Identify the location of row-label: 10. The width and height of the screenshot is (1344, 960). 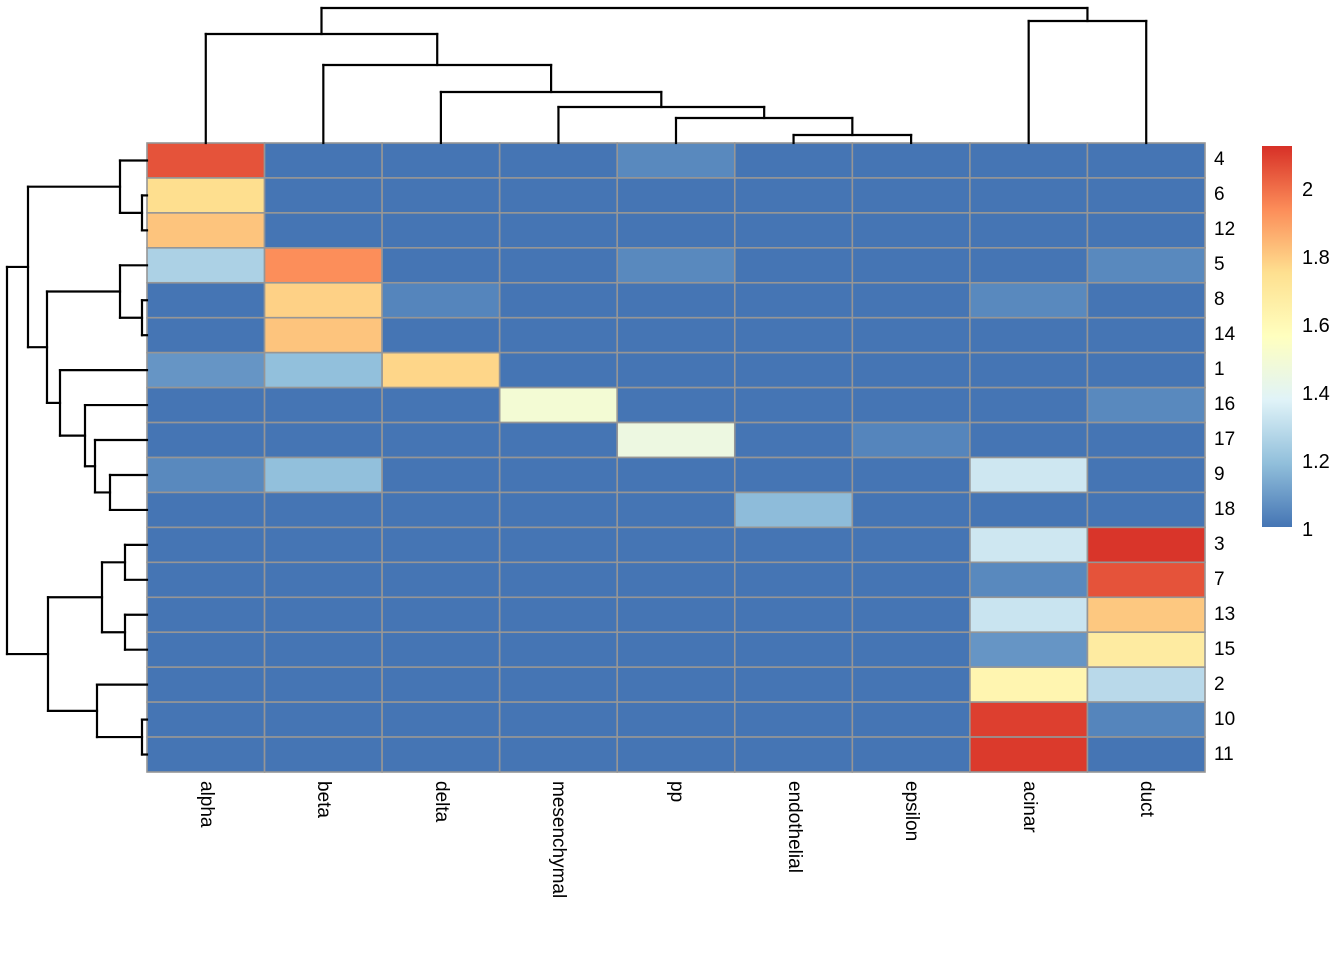
(1225, 719).